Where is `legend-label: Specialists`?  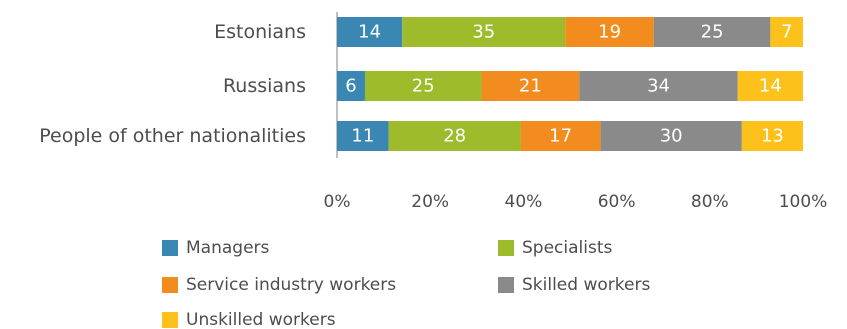 legend-label: Specialists is located at coordinates (567, 248).